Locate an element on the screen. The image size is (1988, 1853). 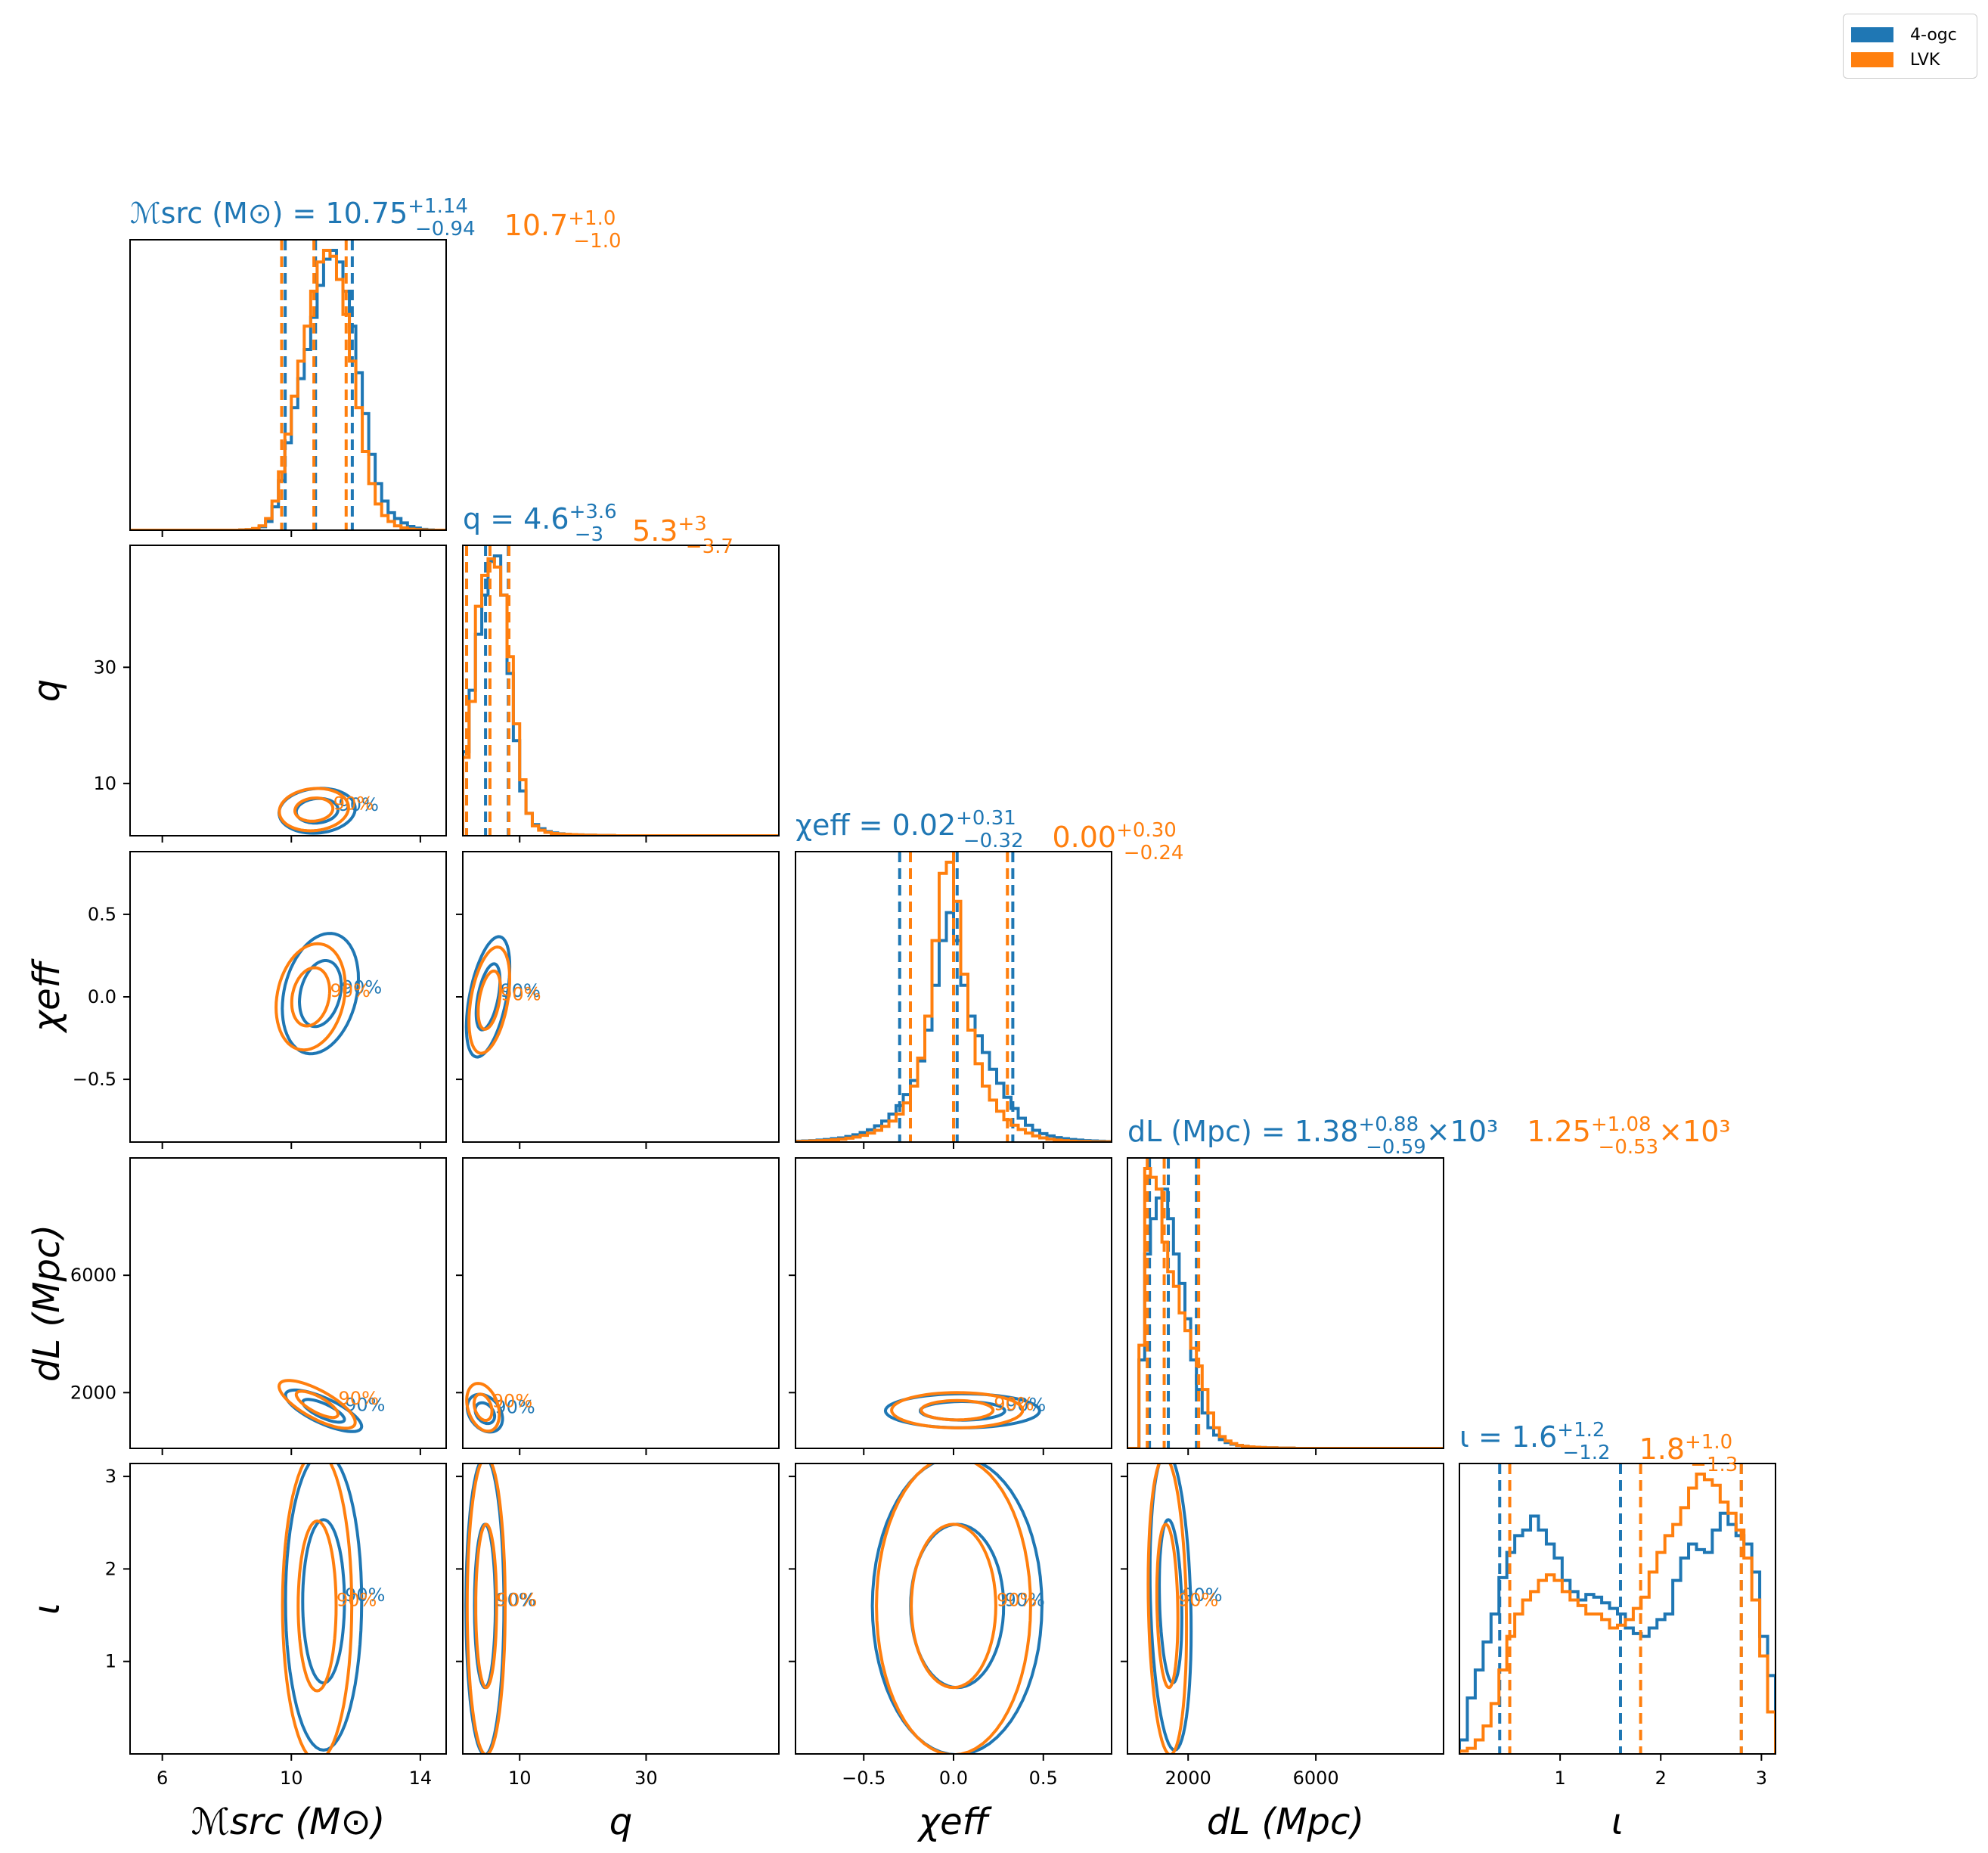
contour-panel-q_dL: 90%90% is located at coordinates (500, 1408).